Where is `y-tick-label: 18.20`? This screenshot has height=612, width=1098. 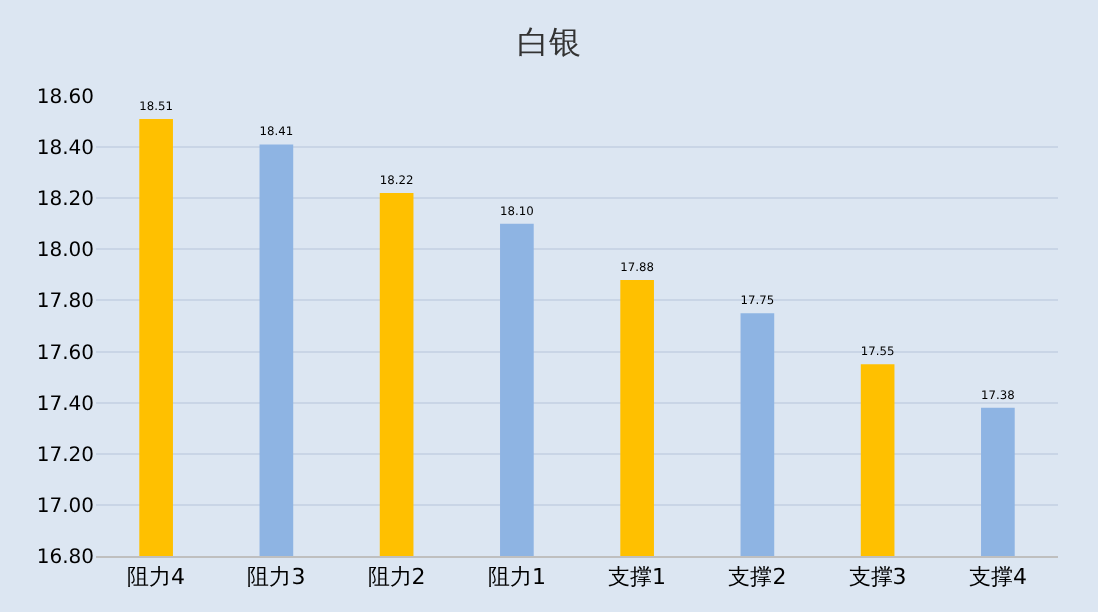
y-tick-label: 18.20 is located at coordinates (65, 200).